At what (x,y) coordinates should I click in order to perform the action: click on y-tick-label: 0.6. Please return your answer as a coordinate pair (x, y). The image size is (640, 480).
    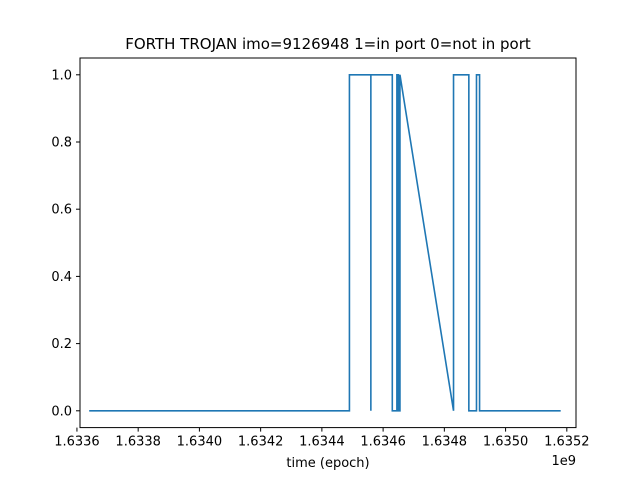
    Looking at the image, I should click on (61, 210).